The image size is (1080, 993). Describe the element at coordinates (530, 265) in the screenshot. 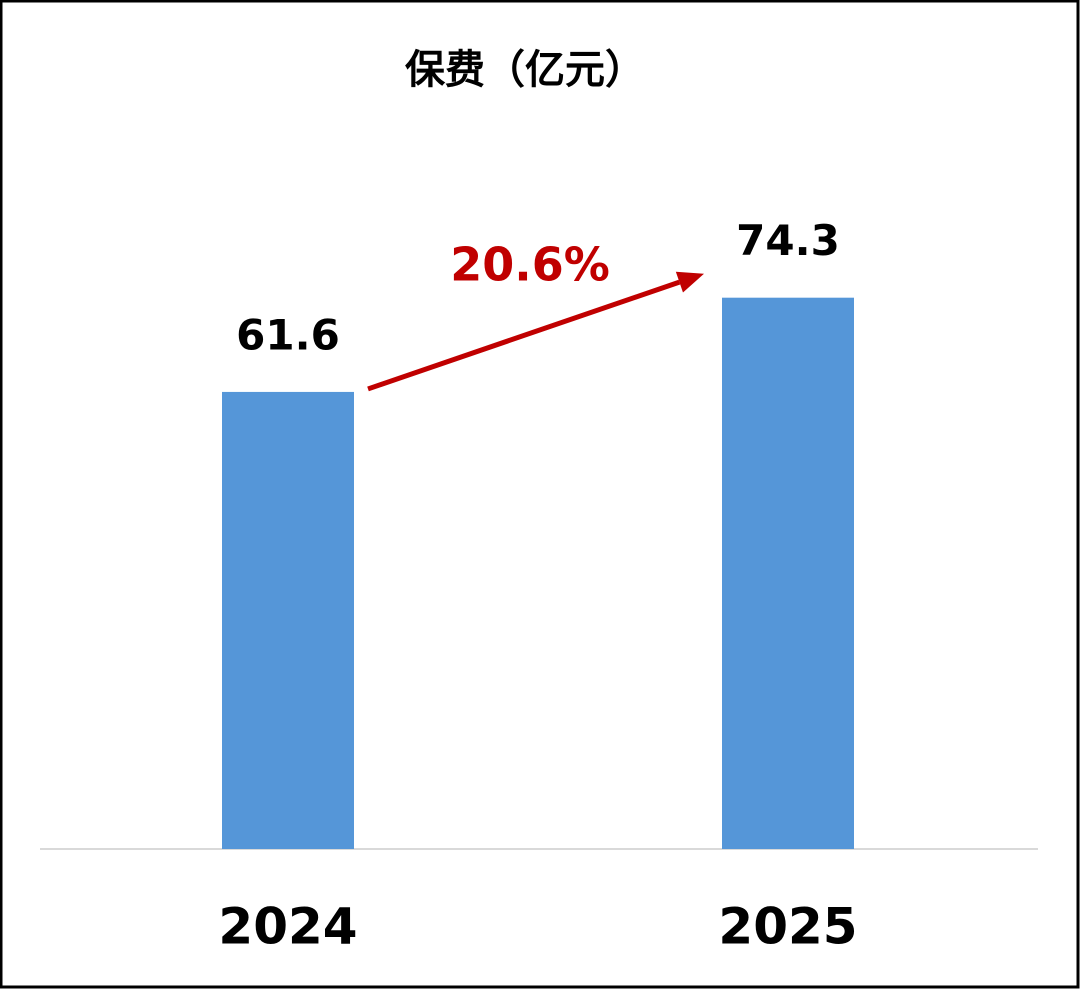

I see `annotation: 20.6%` at that location.